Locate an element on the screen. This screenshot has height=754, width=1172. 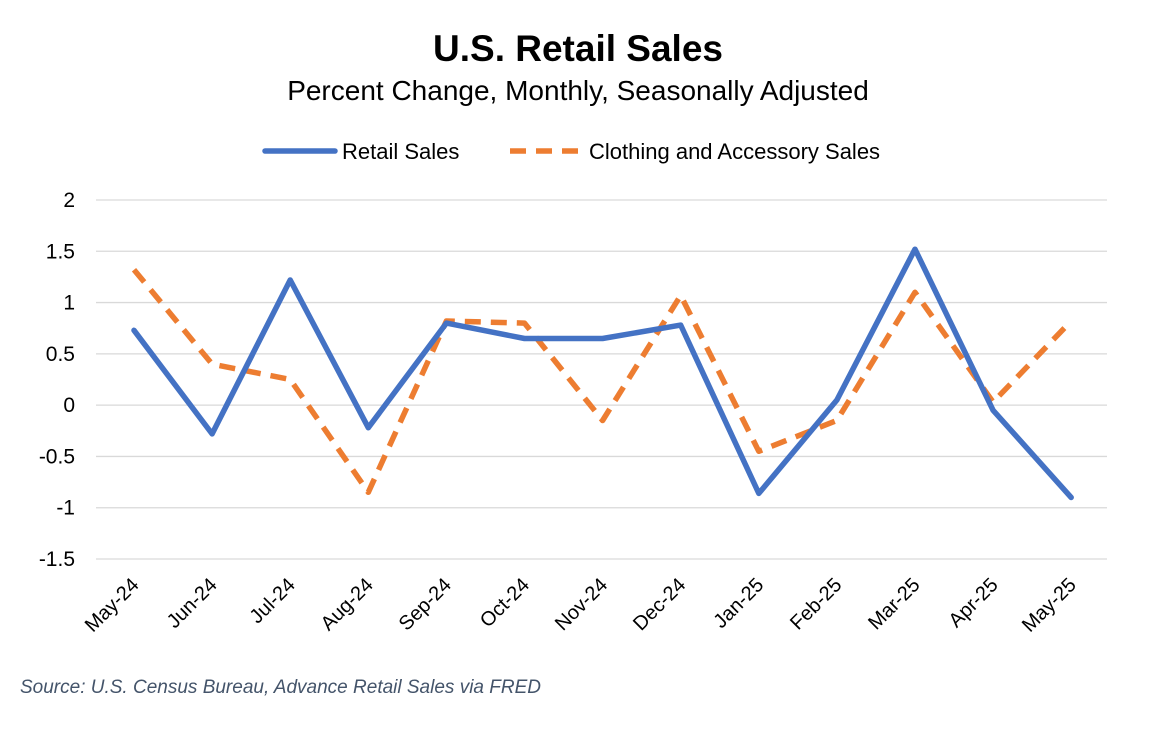
y-tick-label: 1.5 is located at coordinates (60, 251).